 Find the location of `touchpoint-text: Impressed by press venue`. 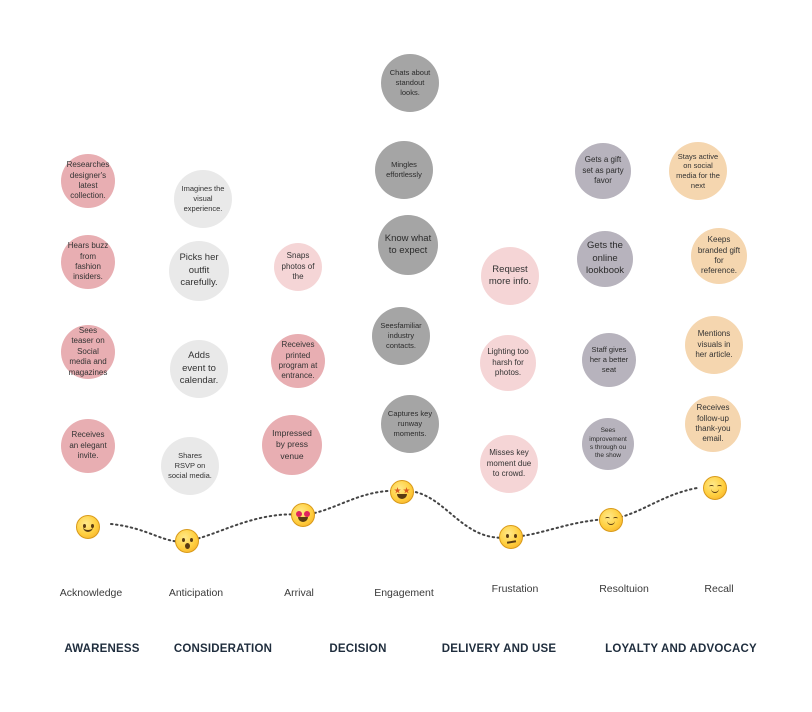

touchpoint-text: Impressed by press venue is located at coordinates (292, 444).